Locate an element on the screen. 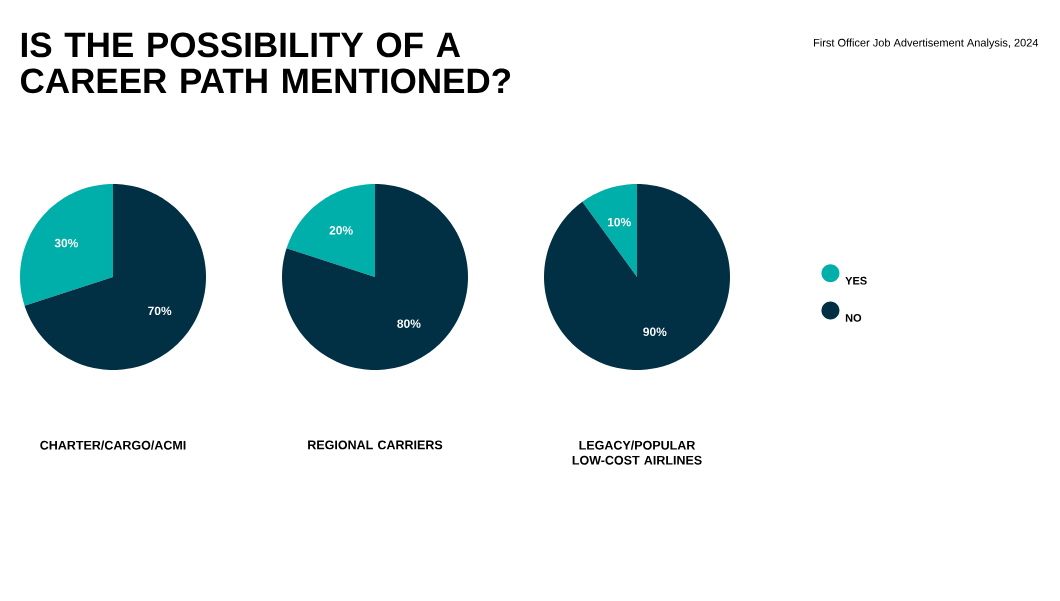 The image size is (1060, 601). data-label: 20% is located at coordinates (341, 230).